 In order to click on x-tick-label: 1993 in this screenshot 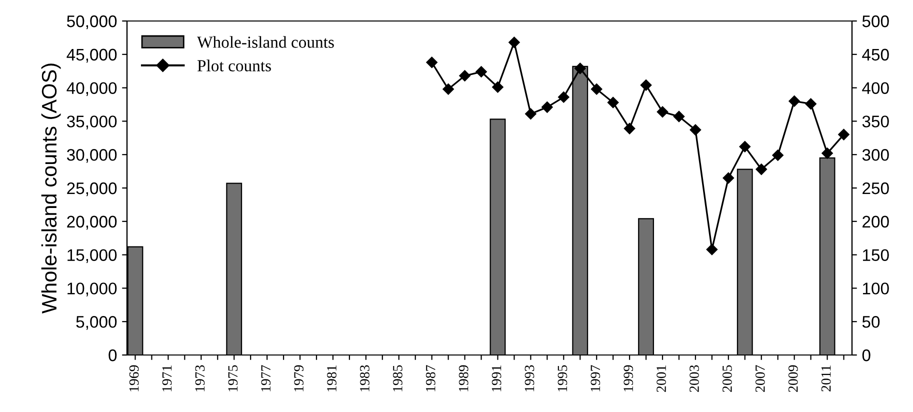, I will do `click(529, 378)`.